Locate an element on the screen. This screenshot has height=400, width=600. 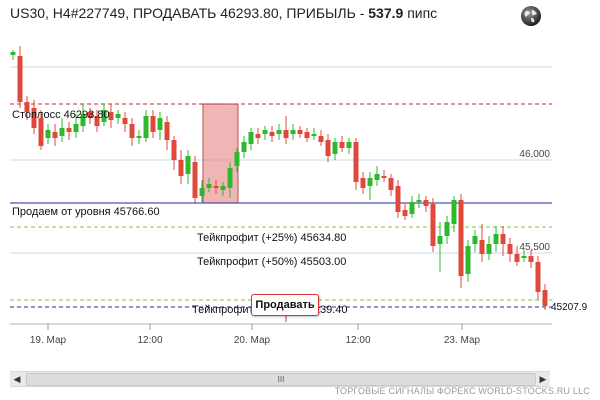
time-label: 20. Мар is located at coordinates (252, 340).